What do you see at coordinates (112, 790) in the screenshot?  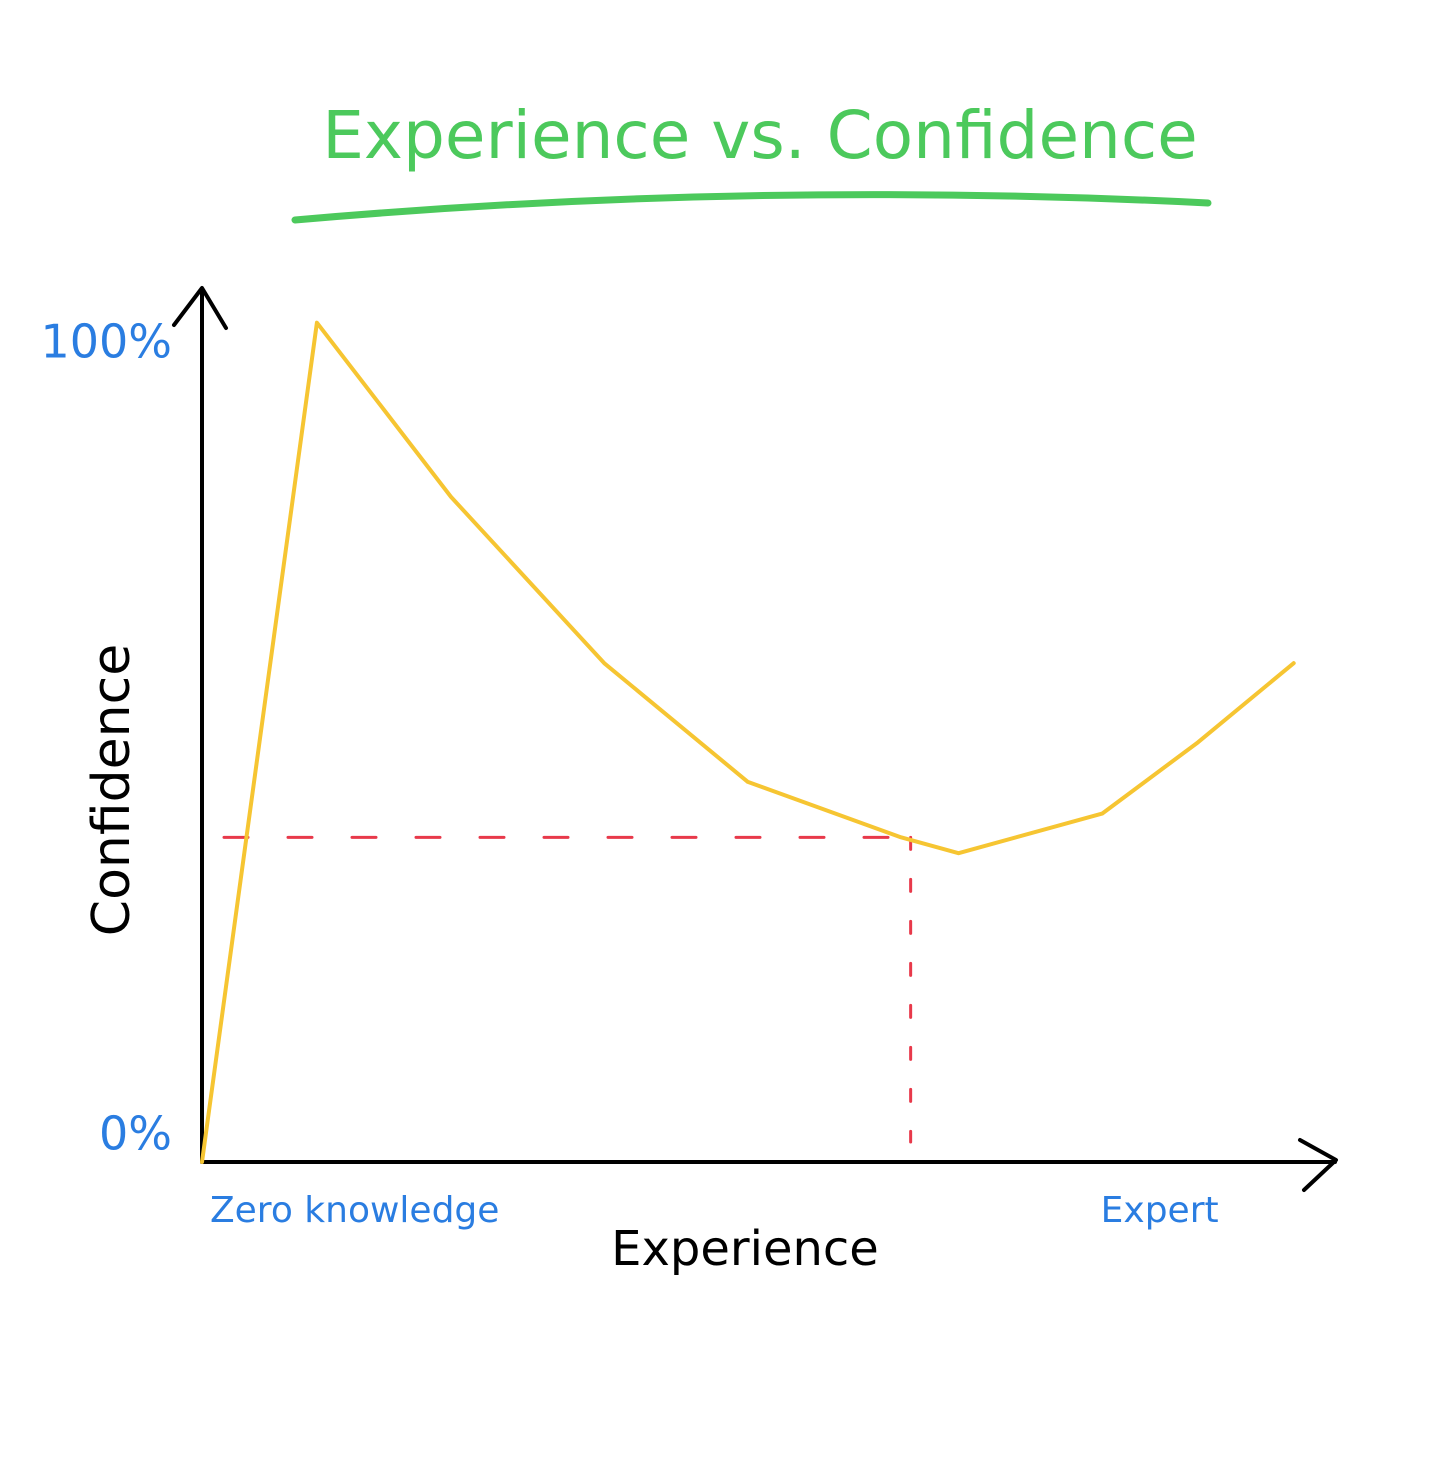 I see `y-axis-label: Confidence` at bounding box center [112, 790].